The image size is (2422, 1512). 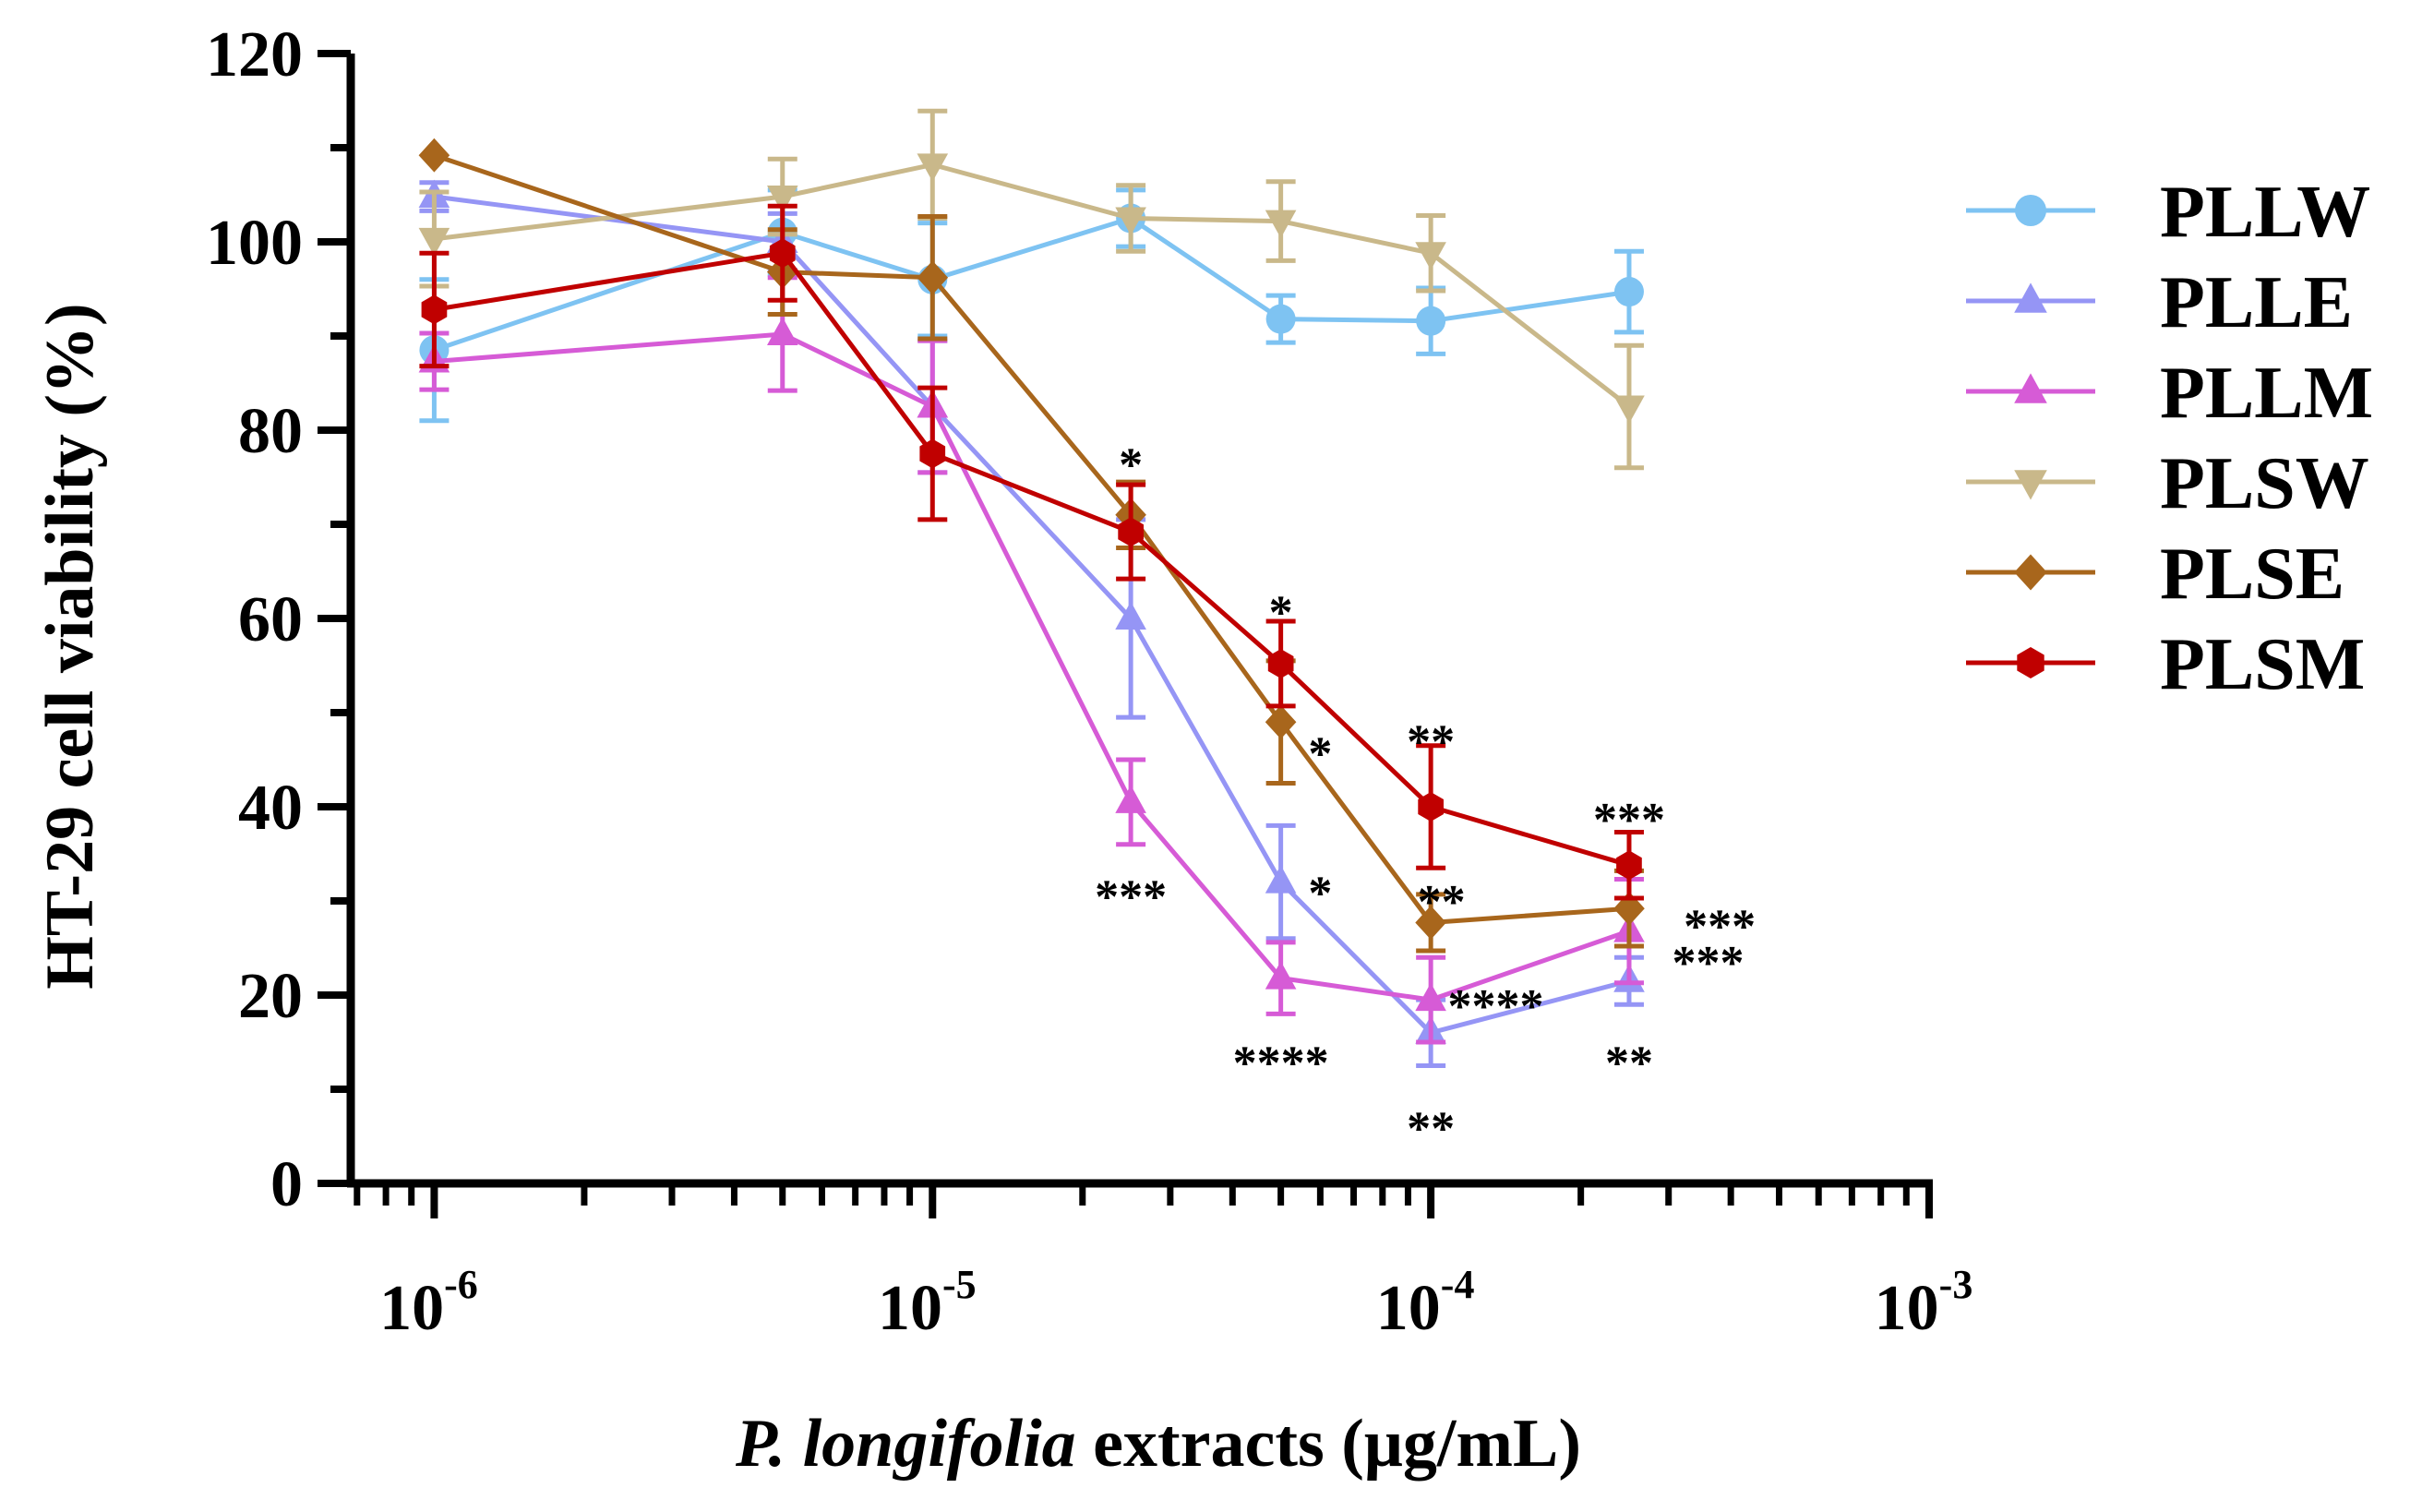 What do you see at coordinates (1328, 1444) in the screenshot?
I see `x-axis-title-rest: extracts (μg/mL)` at bounding box center [1328, 1444].